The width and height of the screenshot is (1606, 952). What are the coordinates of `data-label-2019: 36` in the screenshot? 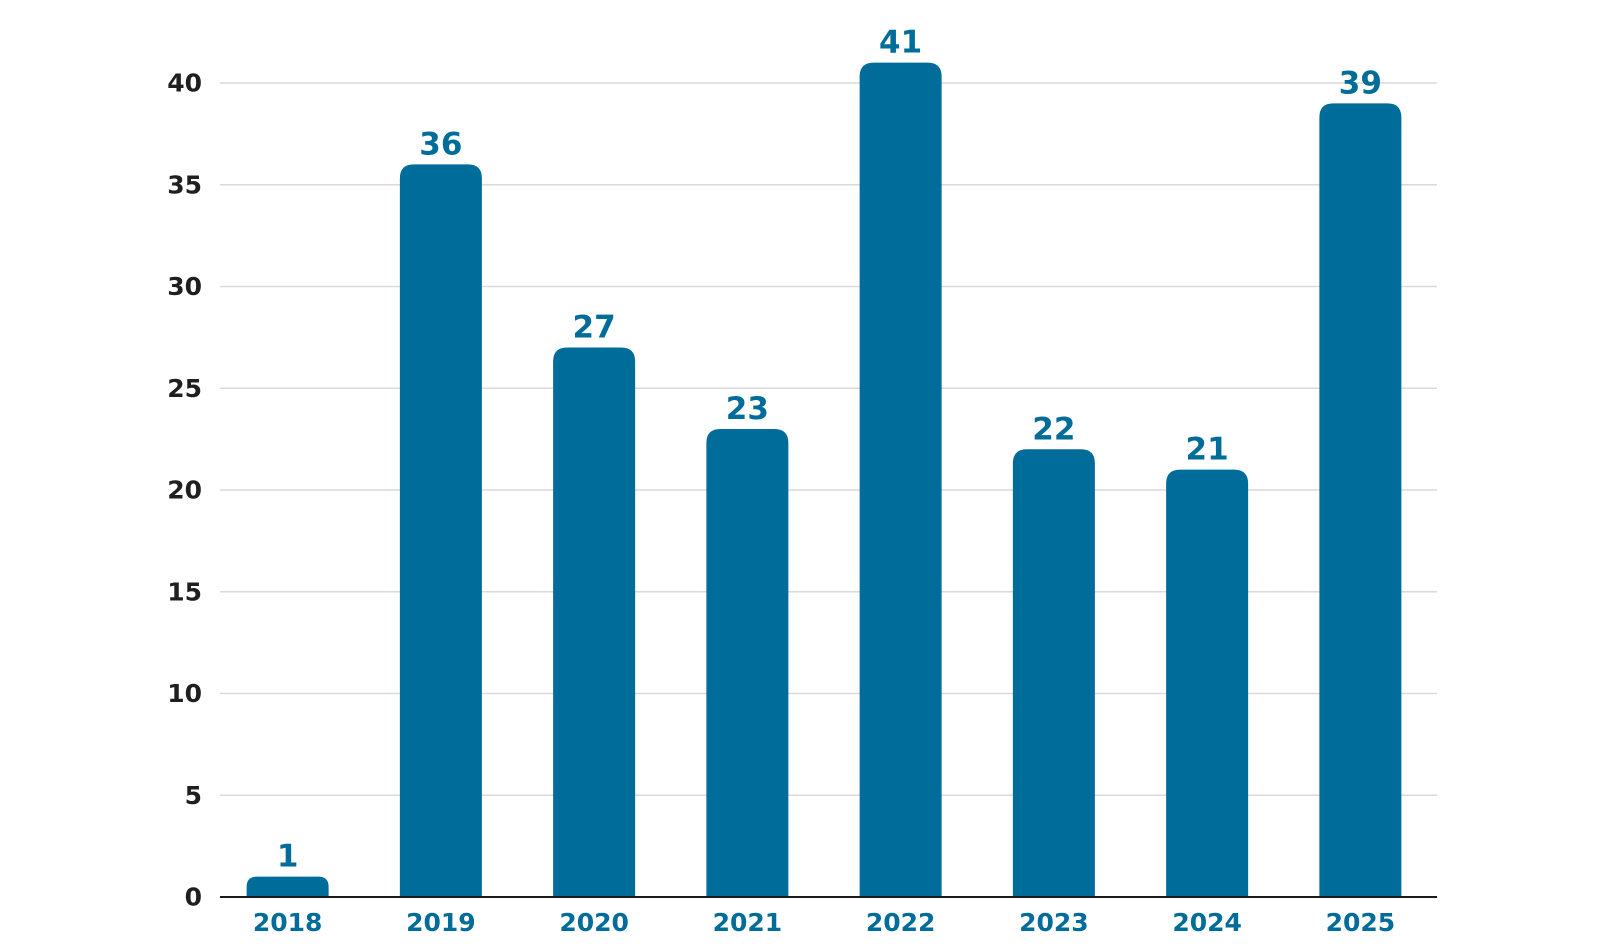 It's located at (440, 144).